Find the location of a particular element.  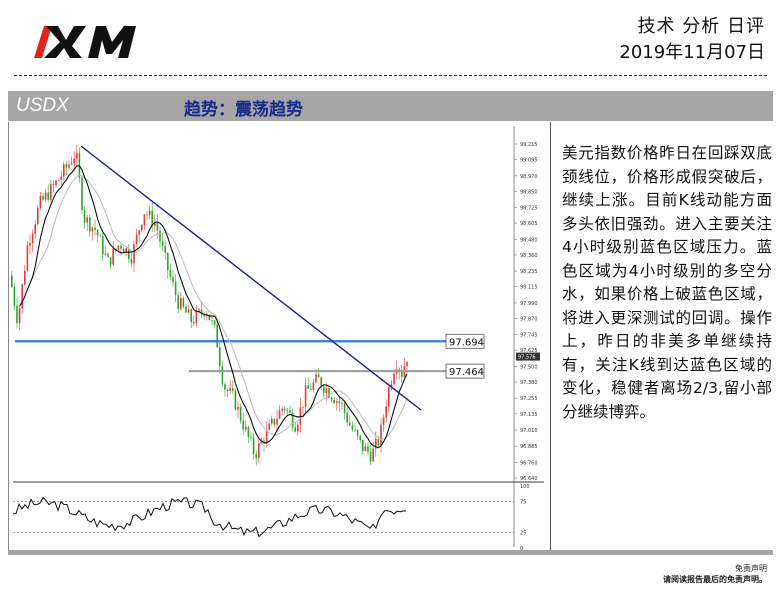

y-tick-label: 97.745 is located at coordinates (529, 336).